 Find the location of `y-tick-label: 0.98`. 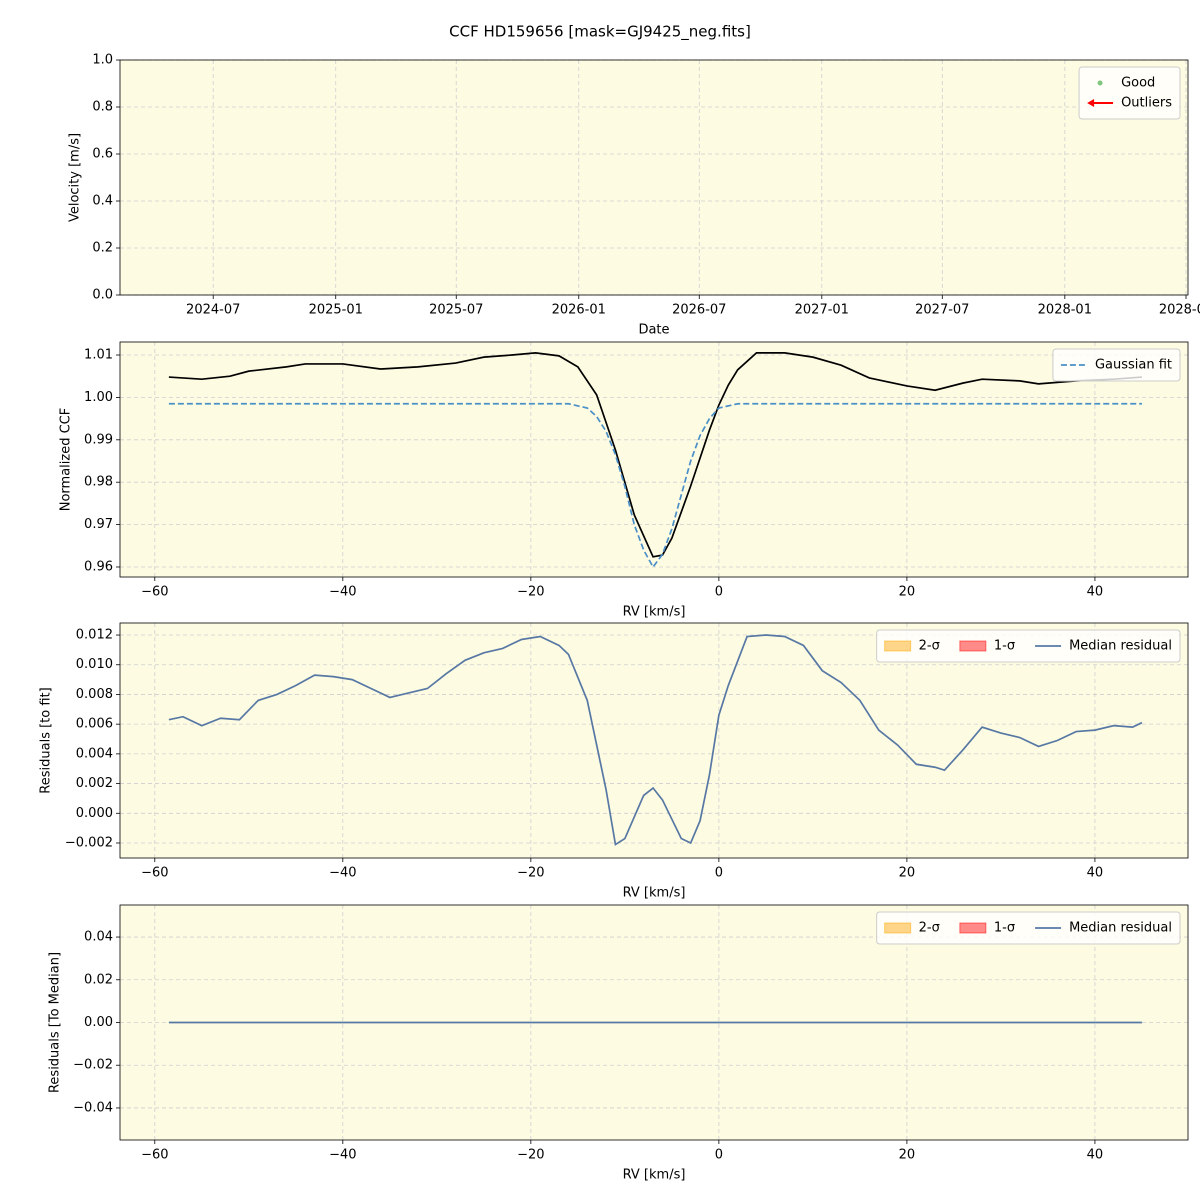

y-tick-label: 0.98 is located at coordinates (98, 482).